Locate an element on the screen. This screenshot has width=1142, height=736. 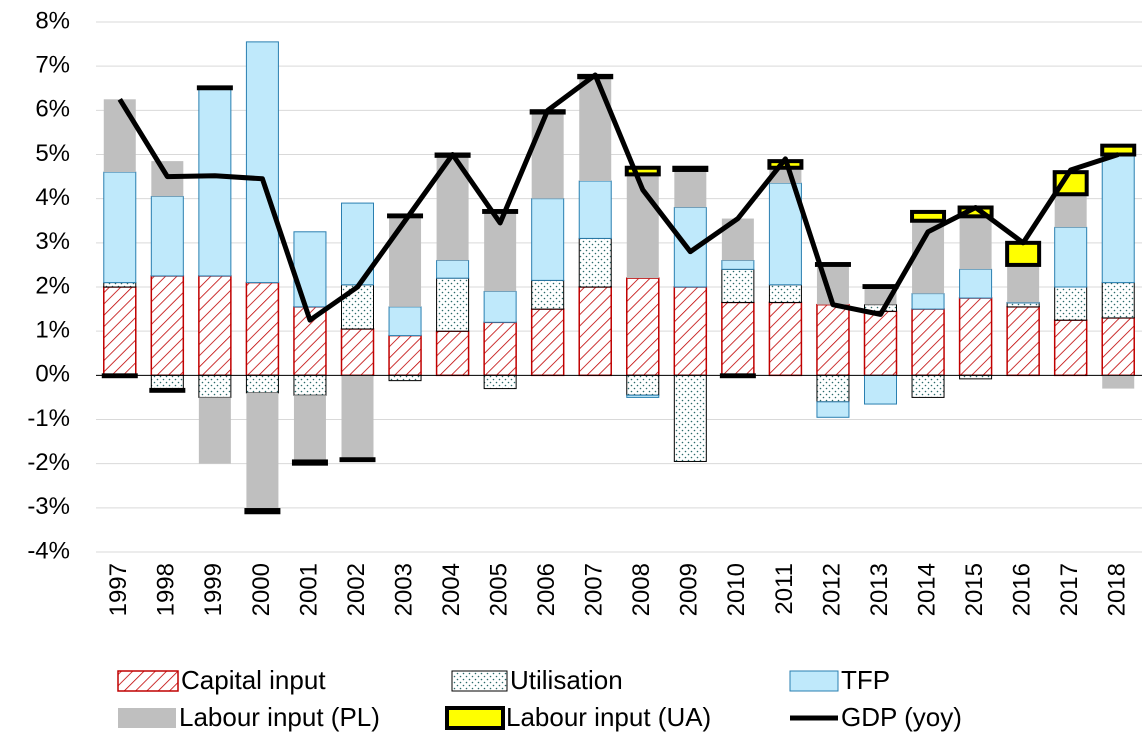
x-tick-label: 2017 is located at coordinates (1069, 589).